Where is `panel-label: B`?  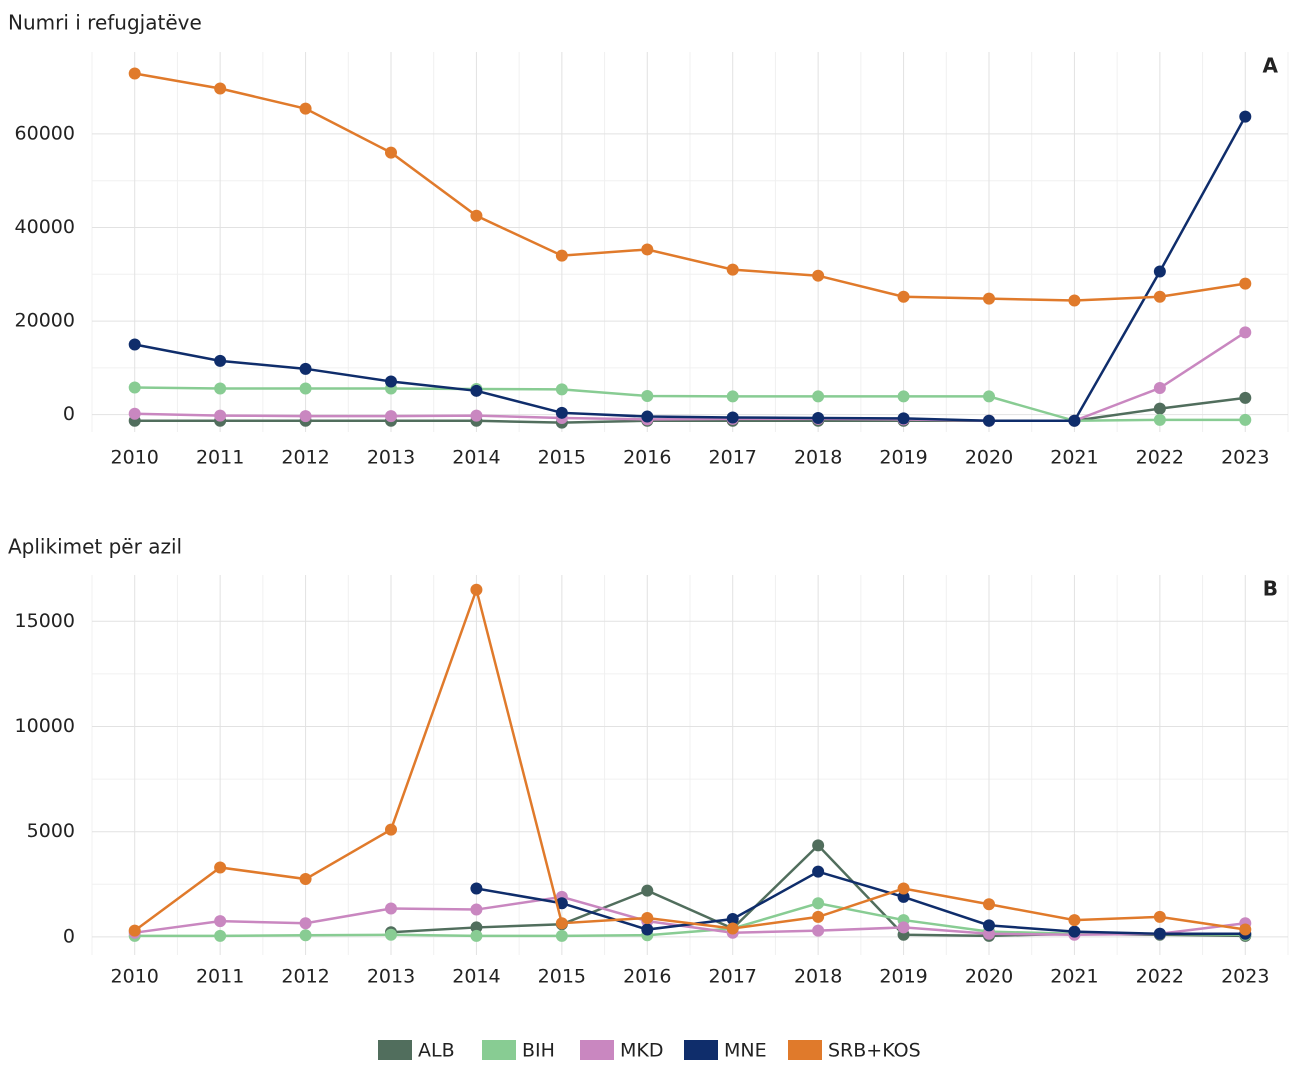
panel-label: B is located at coordinates (1270, 589).